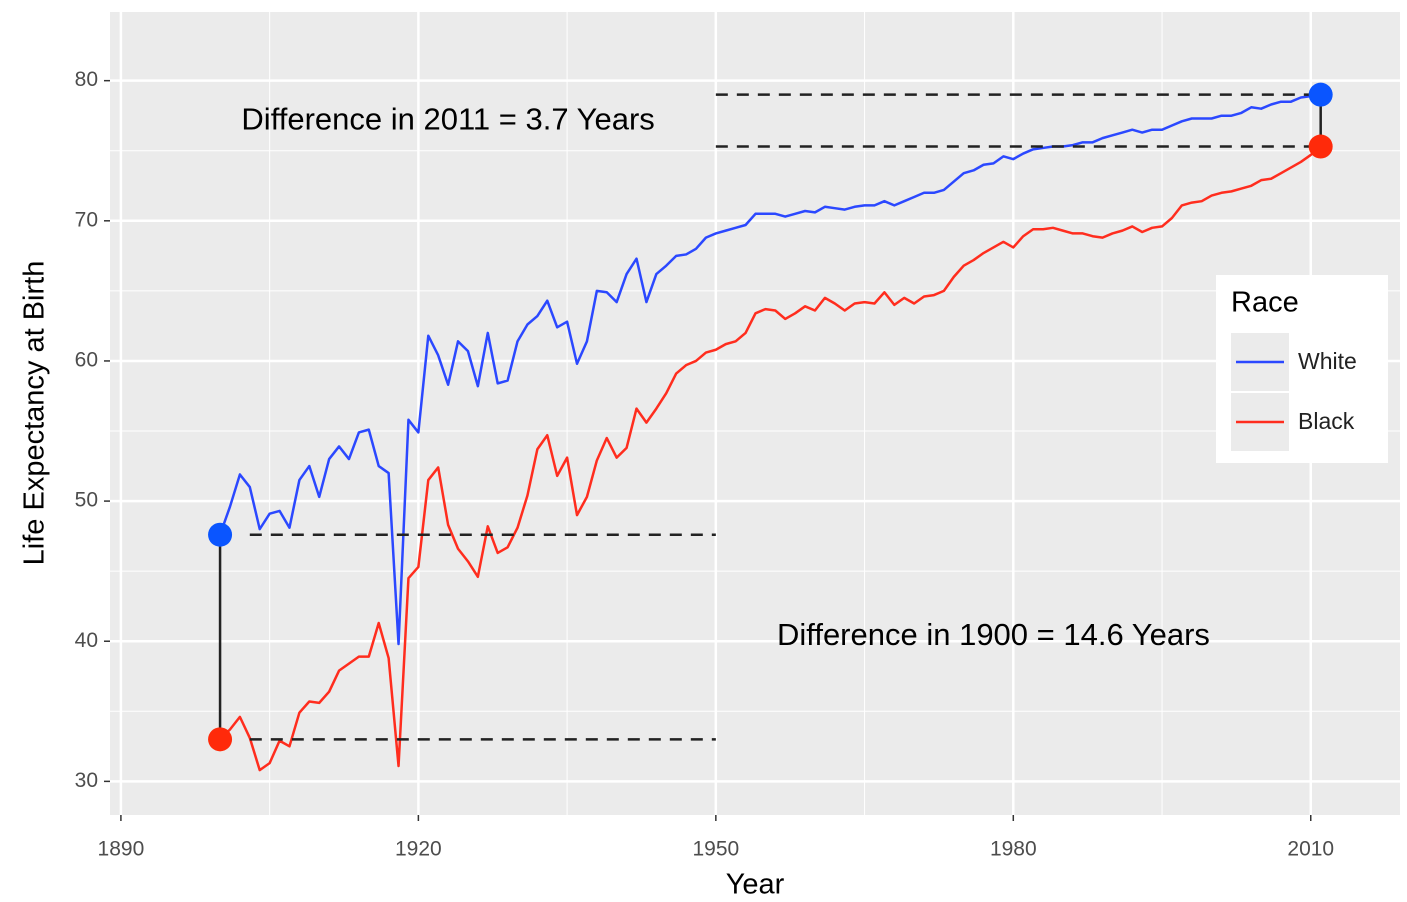 This screenshot has height=902, width=1407. Describe the element at coordinates (86, 780) in the screenshot. I see `y-tick-label: 30` at that location.